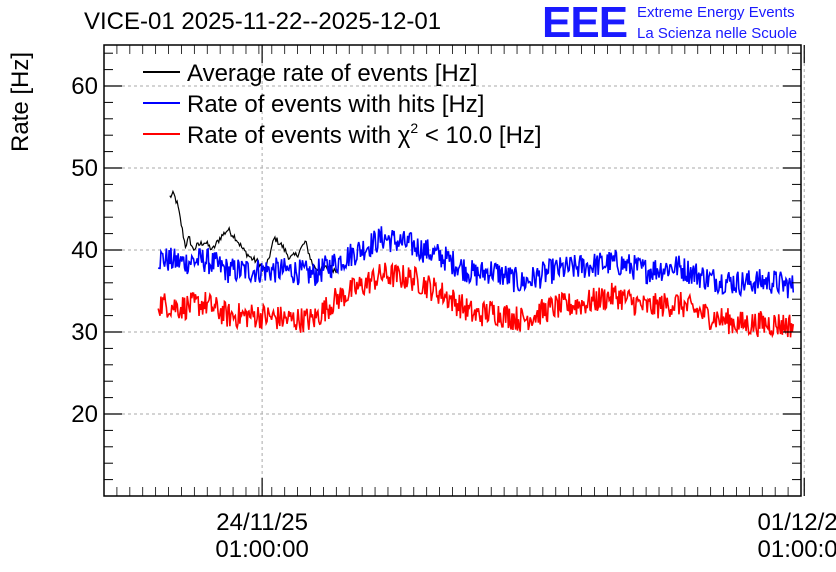  Describe the element at coordinates (332, 73) in the screenshot. I see `legend-label: Average rate of events [Hz]` at that location.